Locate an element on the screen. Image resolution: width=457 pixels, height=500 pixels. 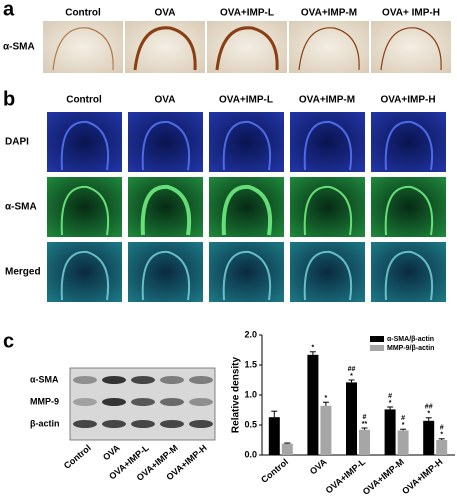
blot-row-label: α-SMA is located at coordinates (44, 379).